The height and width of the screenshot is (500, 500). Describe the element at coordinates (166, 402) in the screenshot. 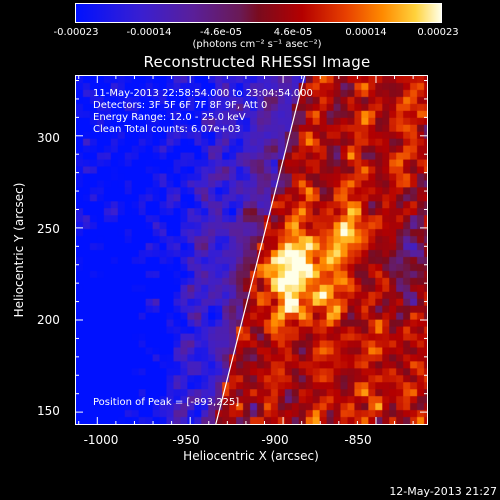

I see `peak-position: Position of Peak = [-893,225]` at that location.